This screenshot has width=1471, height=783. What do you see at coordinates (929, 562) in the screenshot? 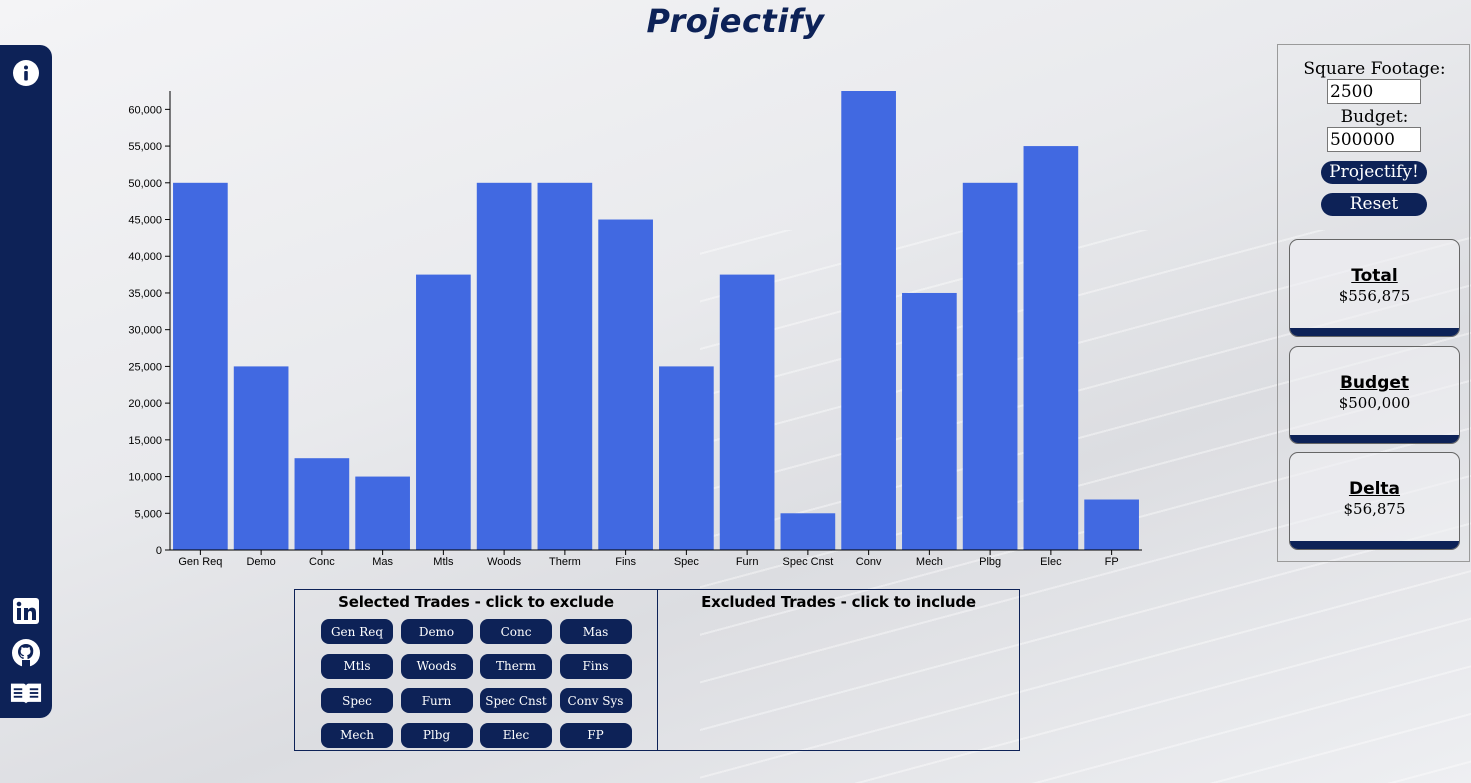
I see `x-tick-label: Mech` at bounding box center [929, 562].